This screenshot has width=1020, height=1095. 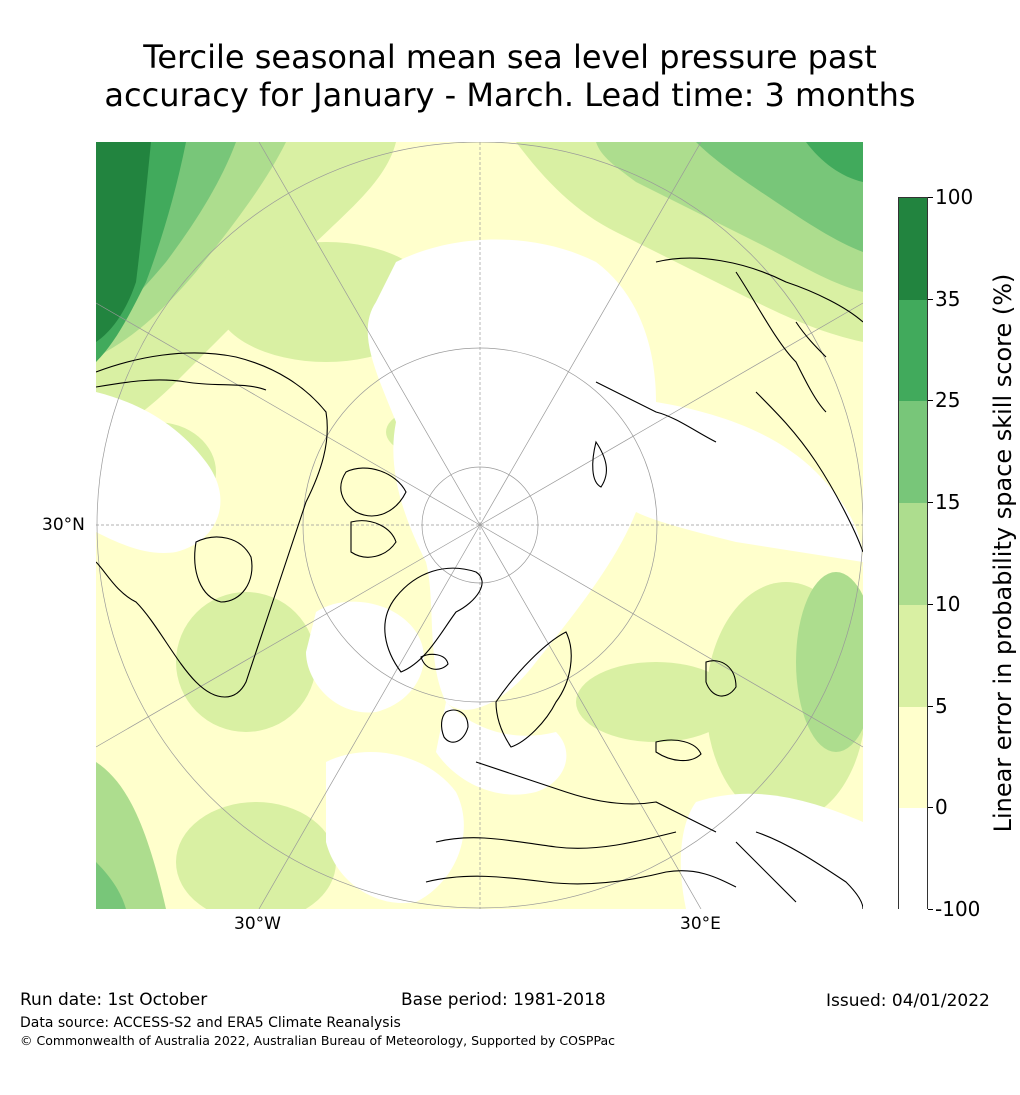 What do you see at coordinates (781, 342) in the screenshot?
I see `coast-kamchatka` at bounding box center [781, 342].